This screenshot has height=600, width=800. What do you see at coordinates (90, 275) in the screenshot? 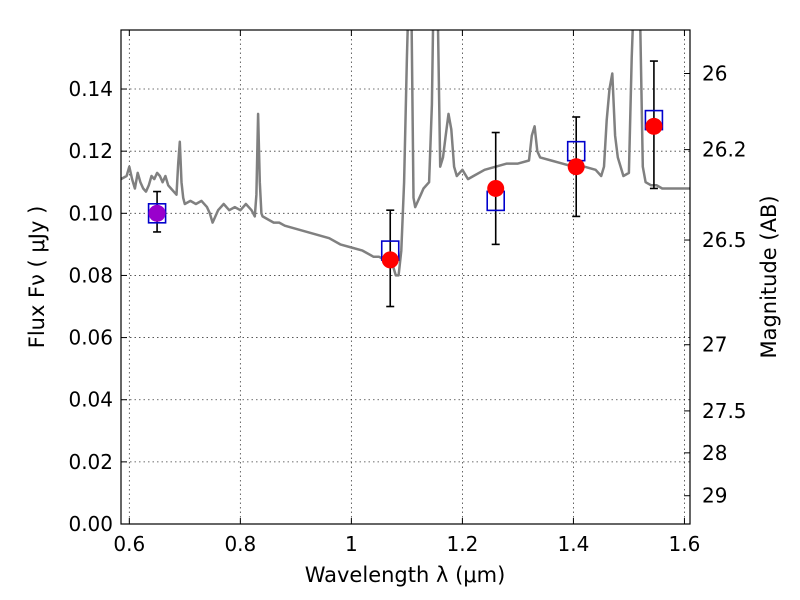
I see `y-tick-label: 0.08` at bounding box center [90, 275].